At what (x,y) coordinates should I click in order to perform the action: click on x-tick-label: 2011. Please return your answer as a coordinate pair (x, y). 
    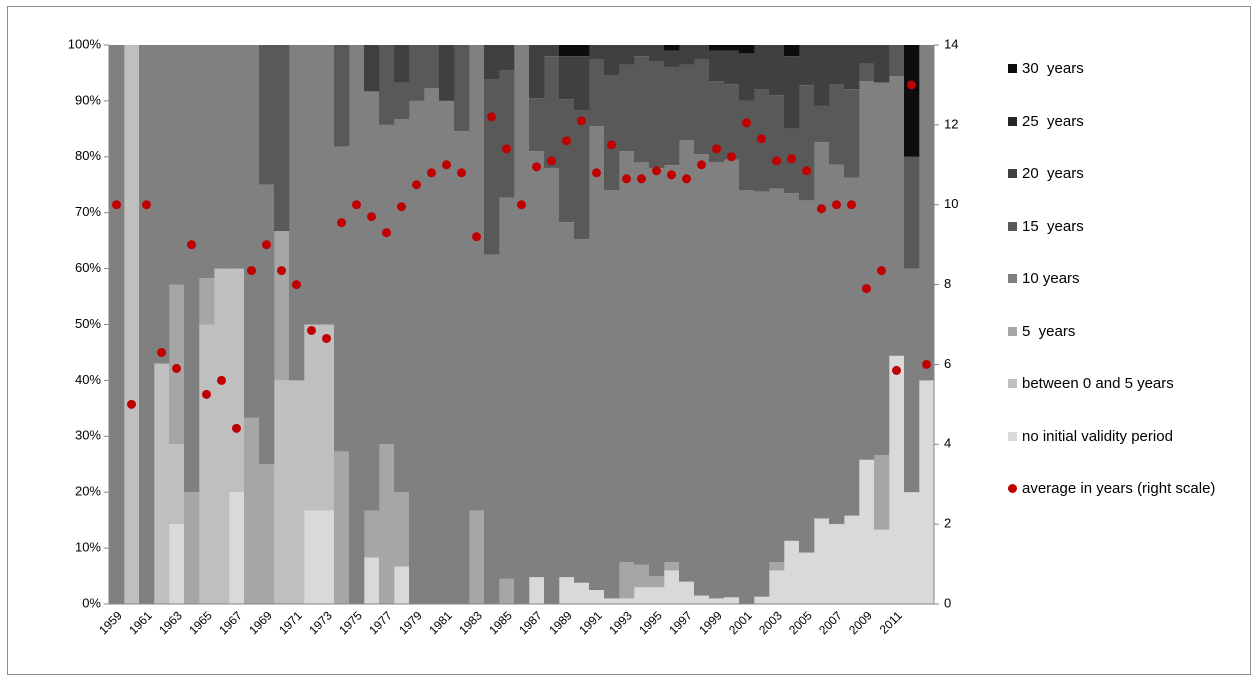
    Looking at the image, I should click on (891, 622).